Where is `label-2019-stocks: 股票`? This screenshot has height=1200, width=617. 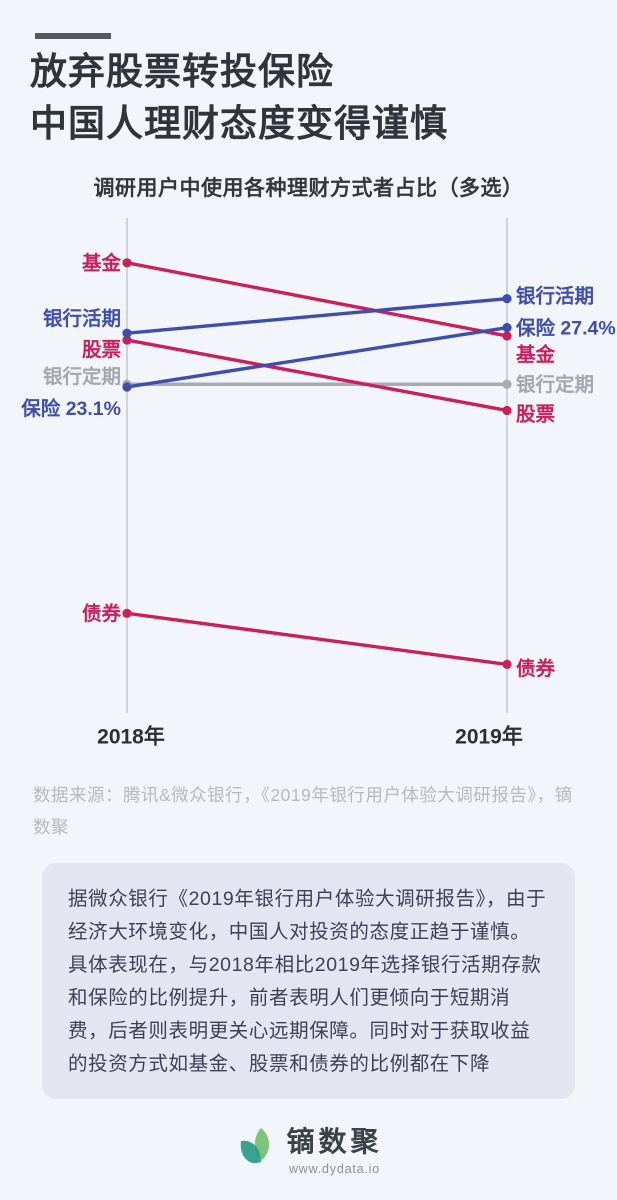 label-2019-stocks: 股票 is located at coordinates (535, 414).